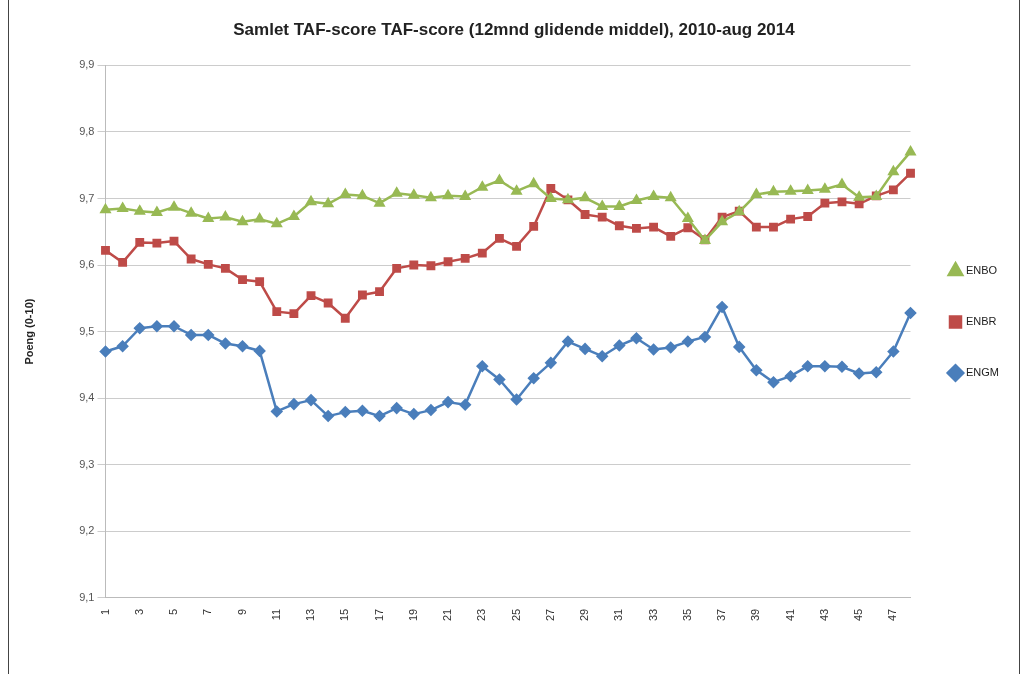 Image resolution: width=1021 pixels, height=674 pixels. What do you see at coordinates (87, 64) in the screenshot?
I see `y-tick-label: 9,9` at bounding box center [87, 64].